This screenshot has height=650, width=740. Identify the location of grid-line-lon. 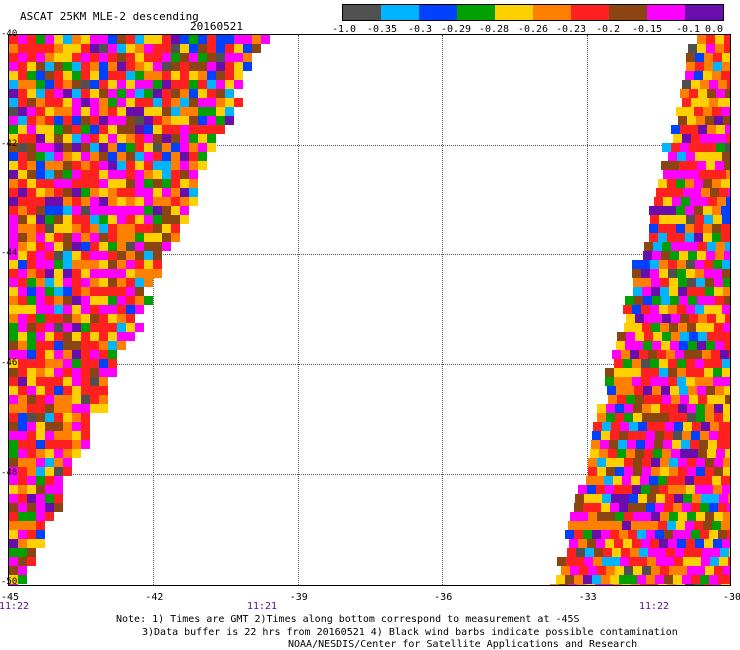
(154, 310).